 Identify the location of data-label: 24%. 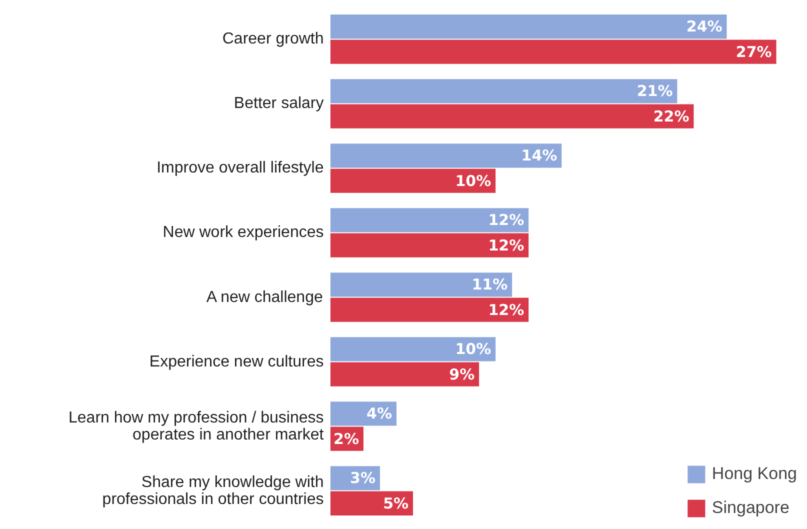
(704, 27).